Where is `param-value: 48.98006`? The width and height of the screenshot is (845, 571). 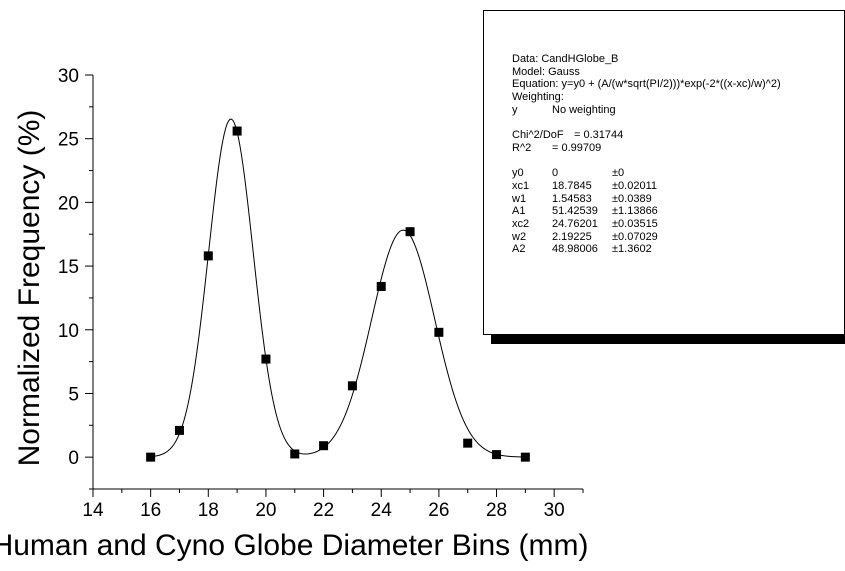
param-value: 48.98006 is located at coordinates (575, 249).